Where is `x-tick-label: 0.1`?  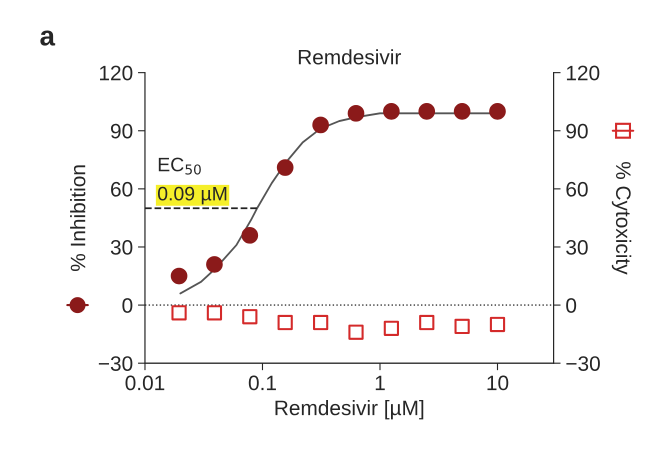
x-tick-label: 0.1 is located at coordinates (262, 383).